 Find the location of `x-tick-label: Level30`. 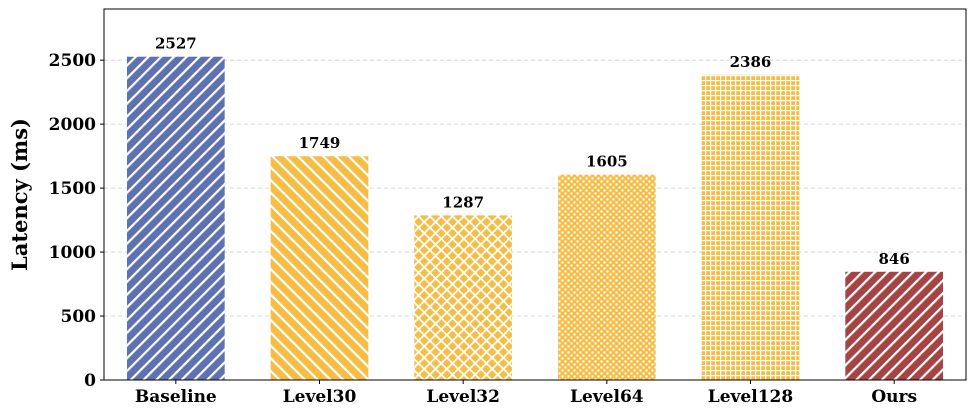

x-tick-label: Level30 is located at coordinates (320, 397).